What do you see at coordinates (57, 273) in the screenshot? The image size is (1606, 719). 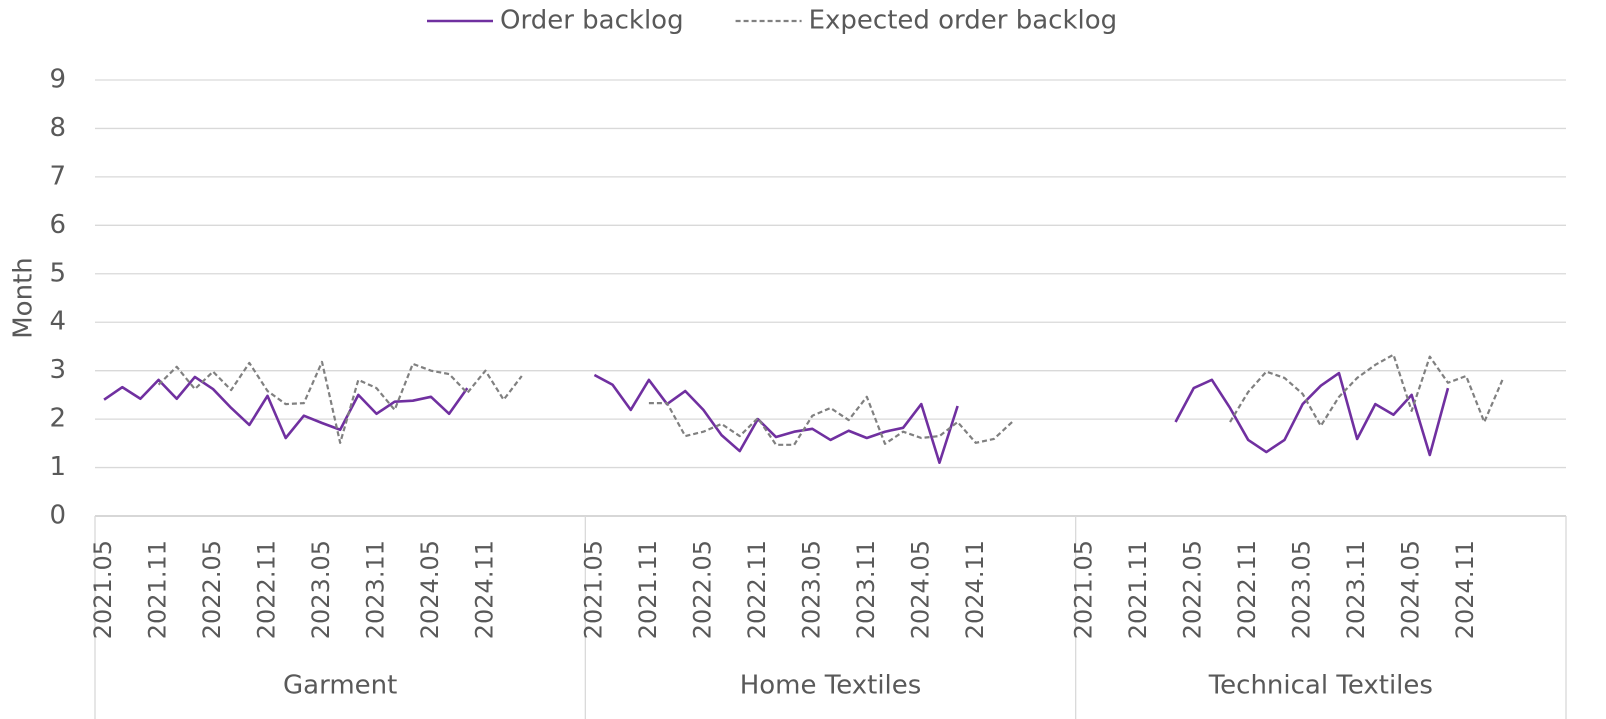 I see `y-tick-label: 5` at bounding box center [57, 273].